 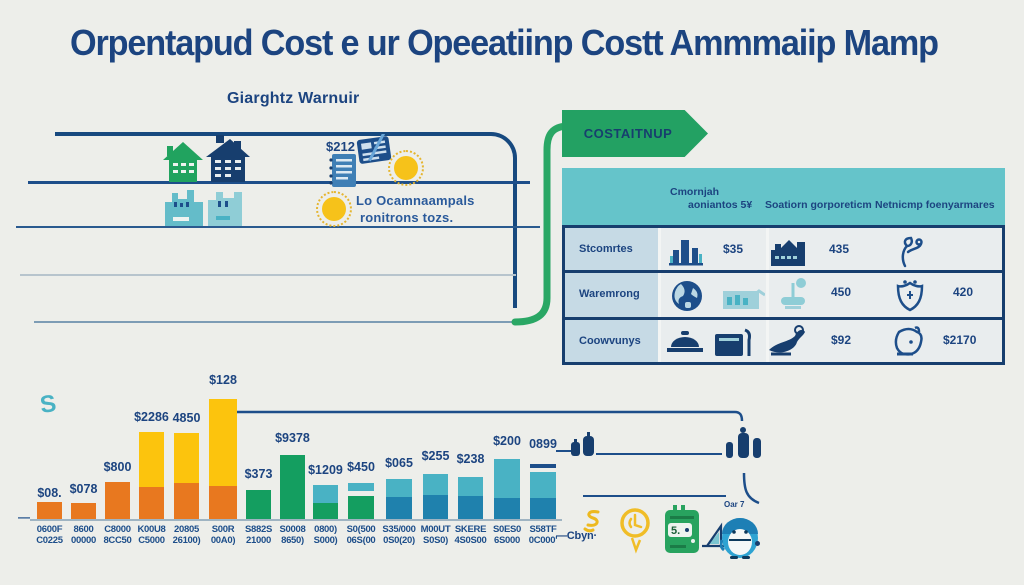 What do you see at coordinates (399, 463) in the screenshot?
I see `bar-value-label: $065` at bounding box center [399, 463].